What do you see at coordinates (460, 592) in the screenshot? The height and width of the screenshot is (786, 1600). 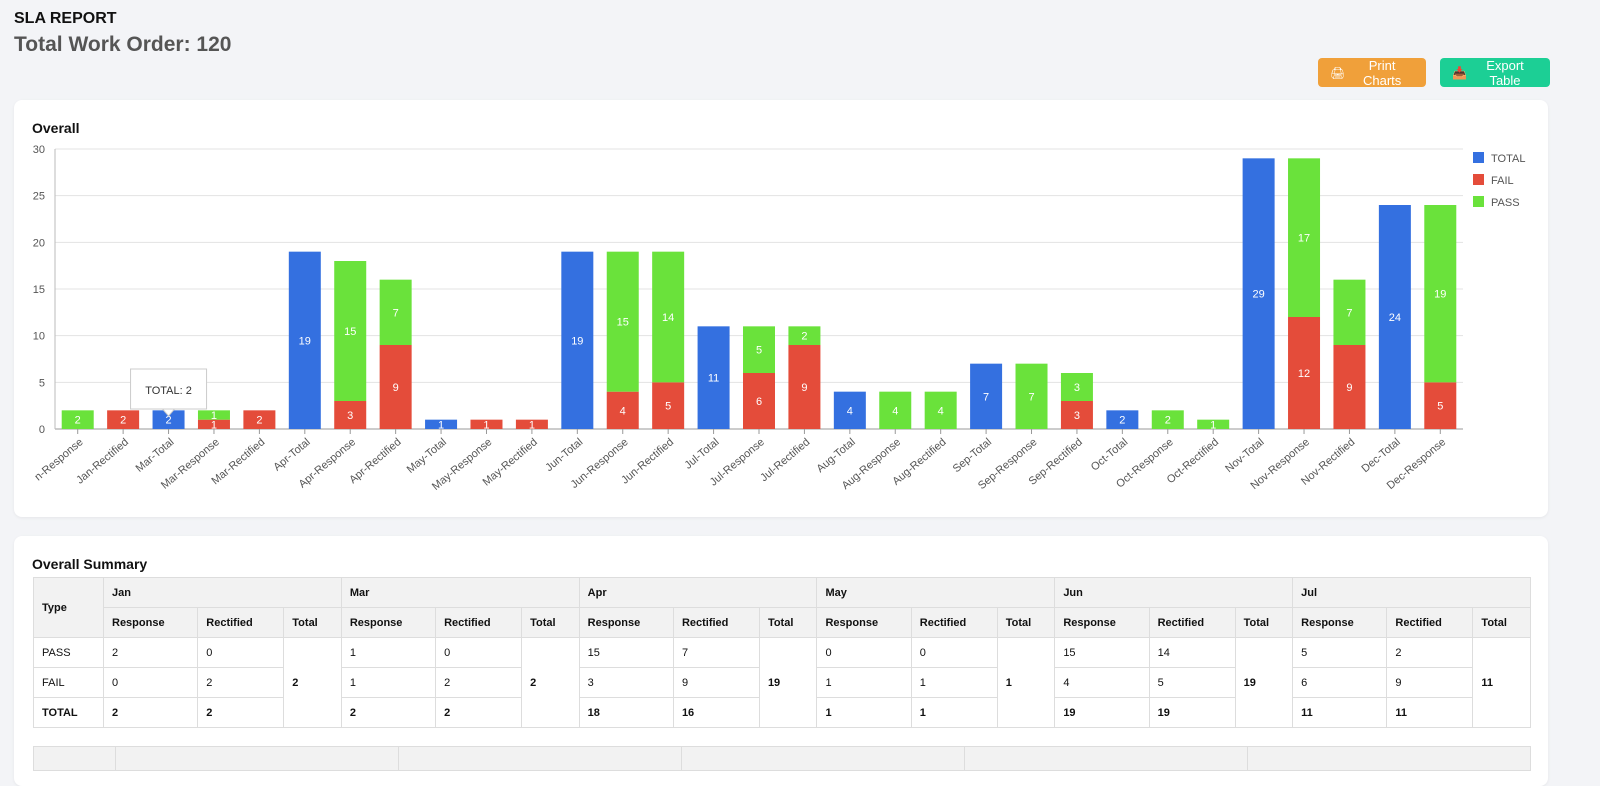 I see `month-header: Mar` at bounding box center [460, 592].